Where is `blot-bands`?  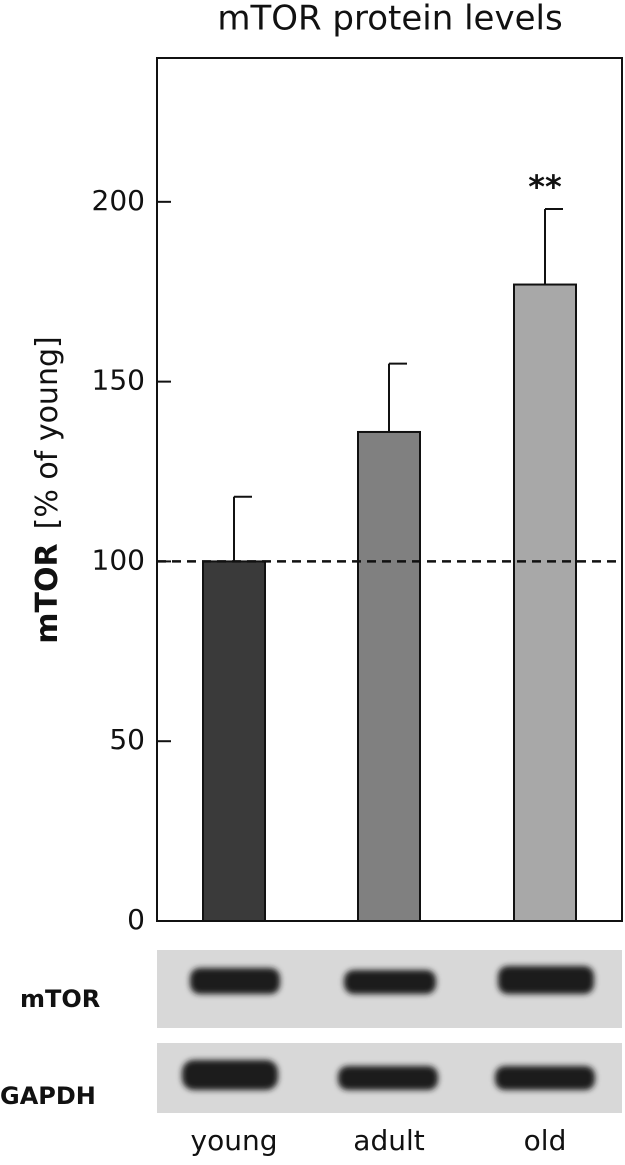 blot-bands is located at coordinates (388, 1028).